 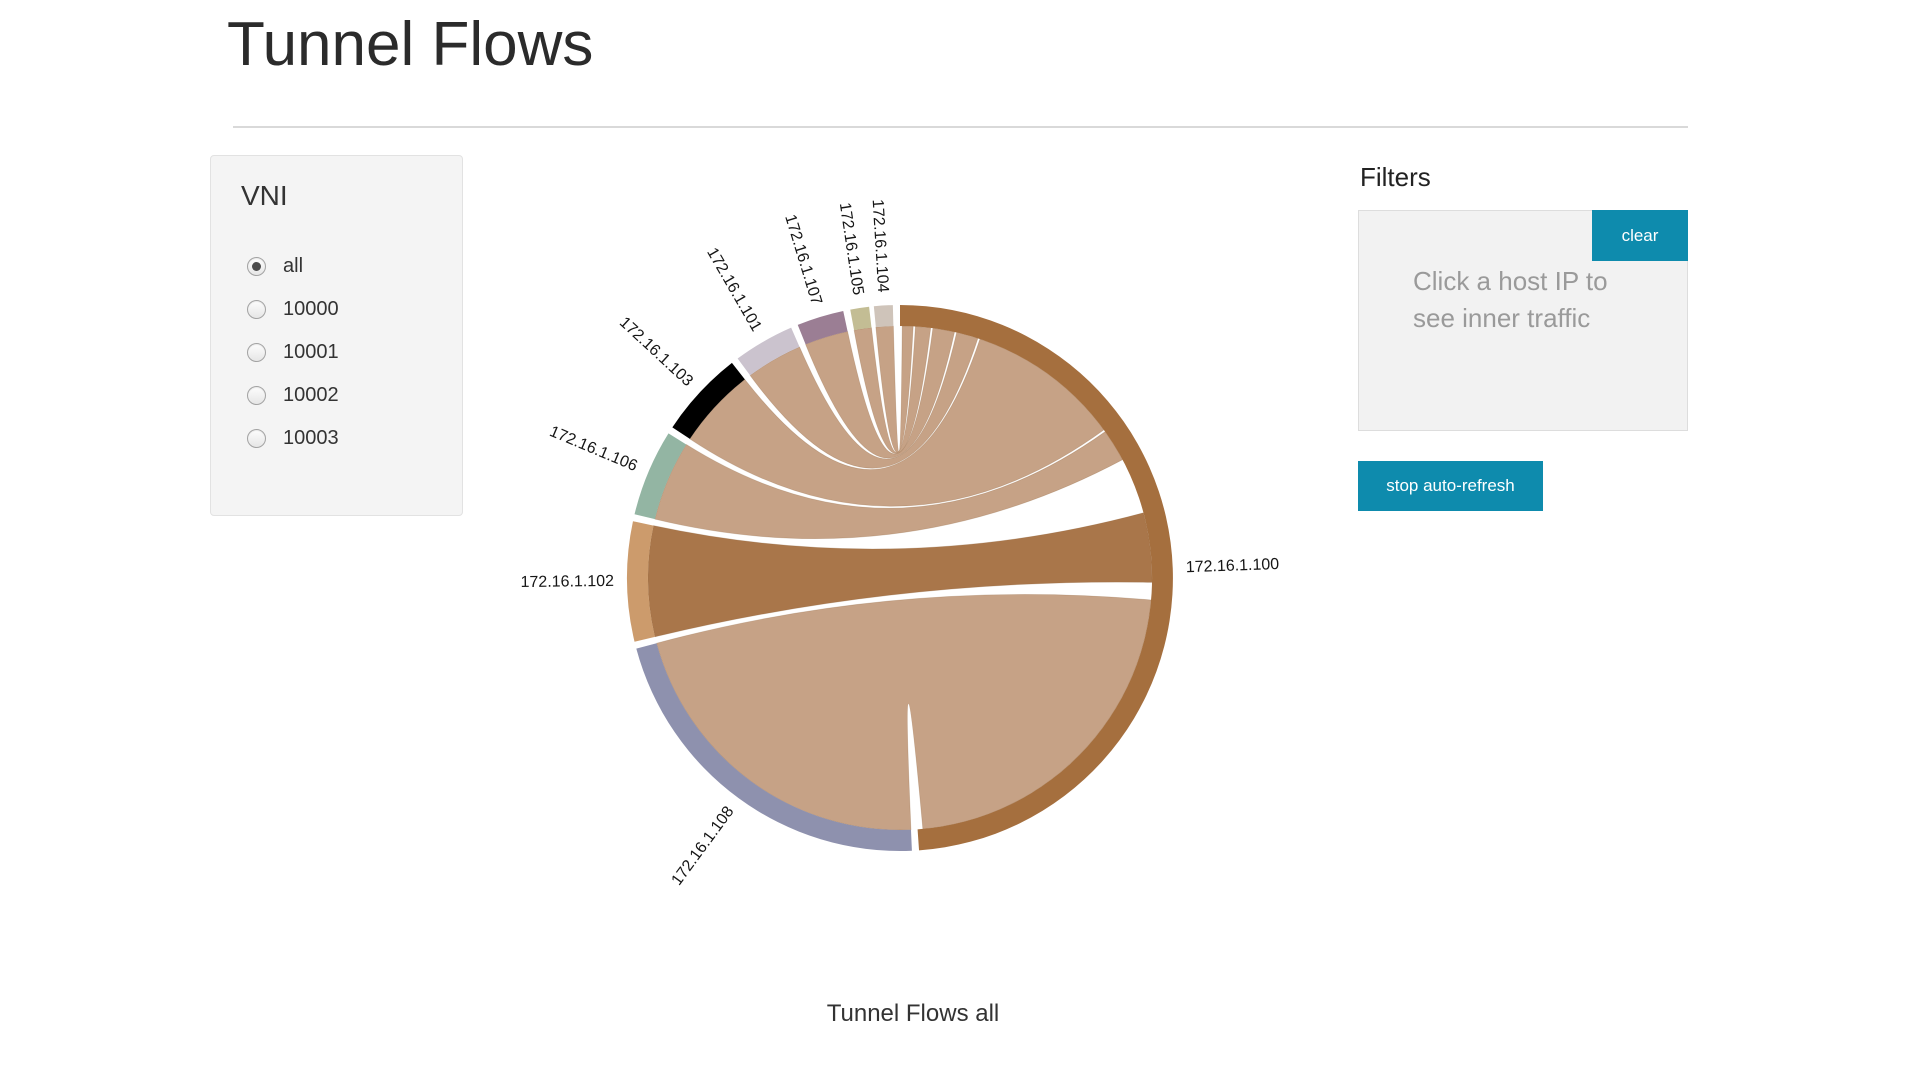 I want to click on label-172.16.1.102: 172.16.1.102, so click(x=567, y=582).